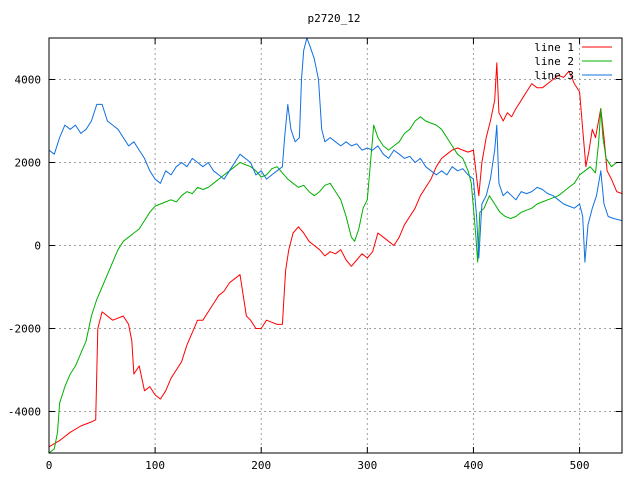 The image size is (640, 480). Describe the element at coordinates (261, 465) in the screenshot. I see `x-tick-label: 200` at that location.